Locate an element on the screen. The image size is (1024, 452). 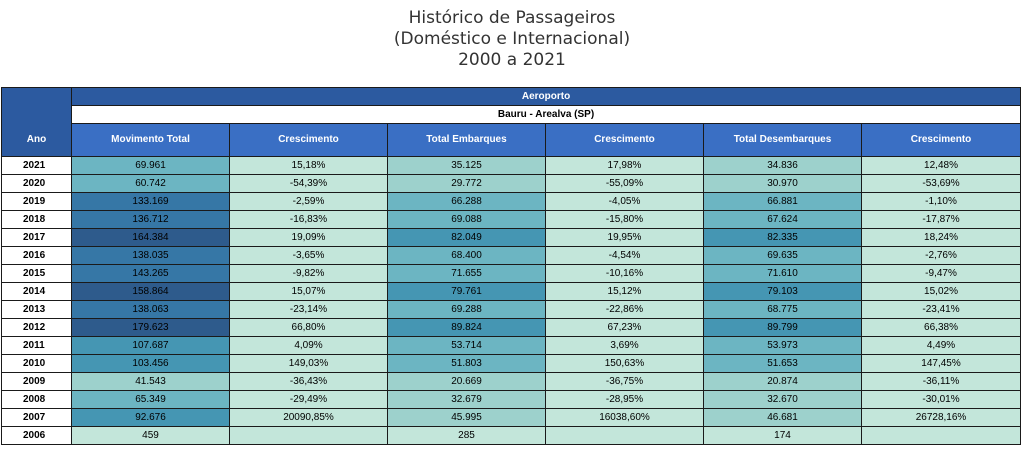
movimento-total-cell: 133.169 is located at coordinates (150, 201).